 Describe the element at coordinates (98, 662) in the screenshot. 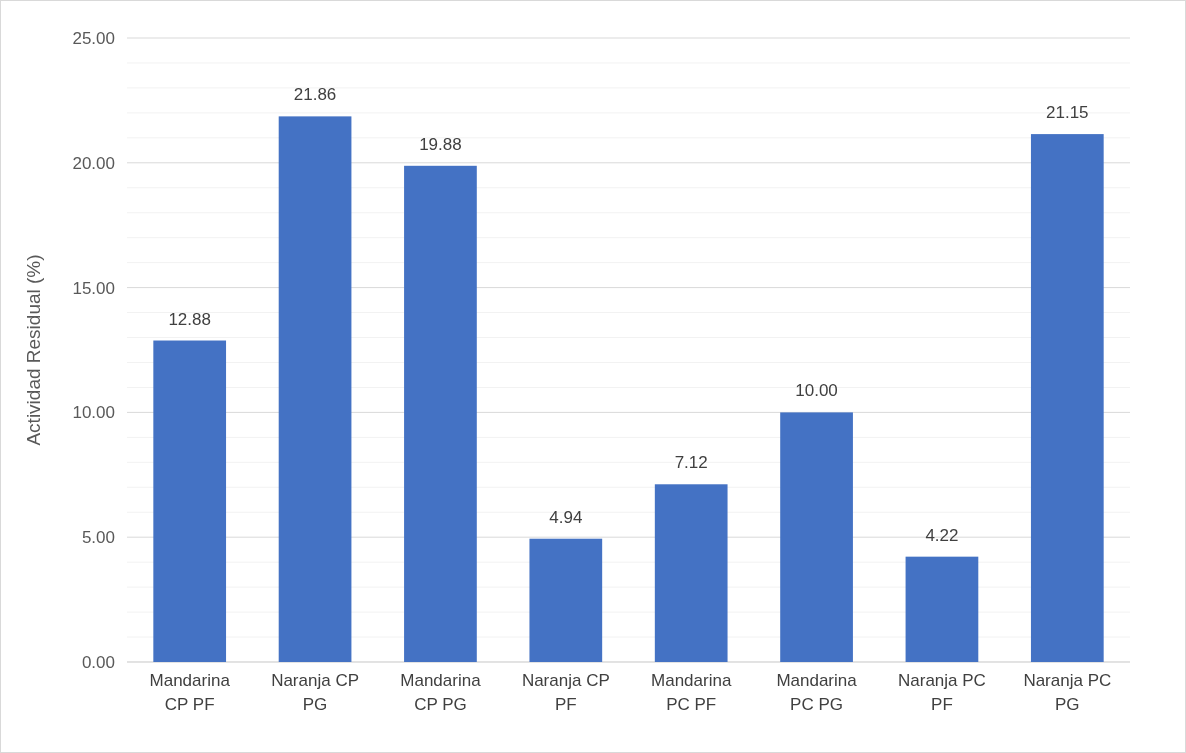

I see `y-tick-label: 0.00` at that location.